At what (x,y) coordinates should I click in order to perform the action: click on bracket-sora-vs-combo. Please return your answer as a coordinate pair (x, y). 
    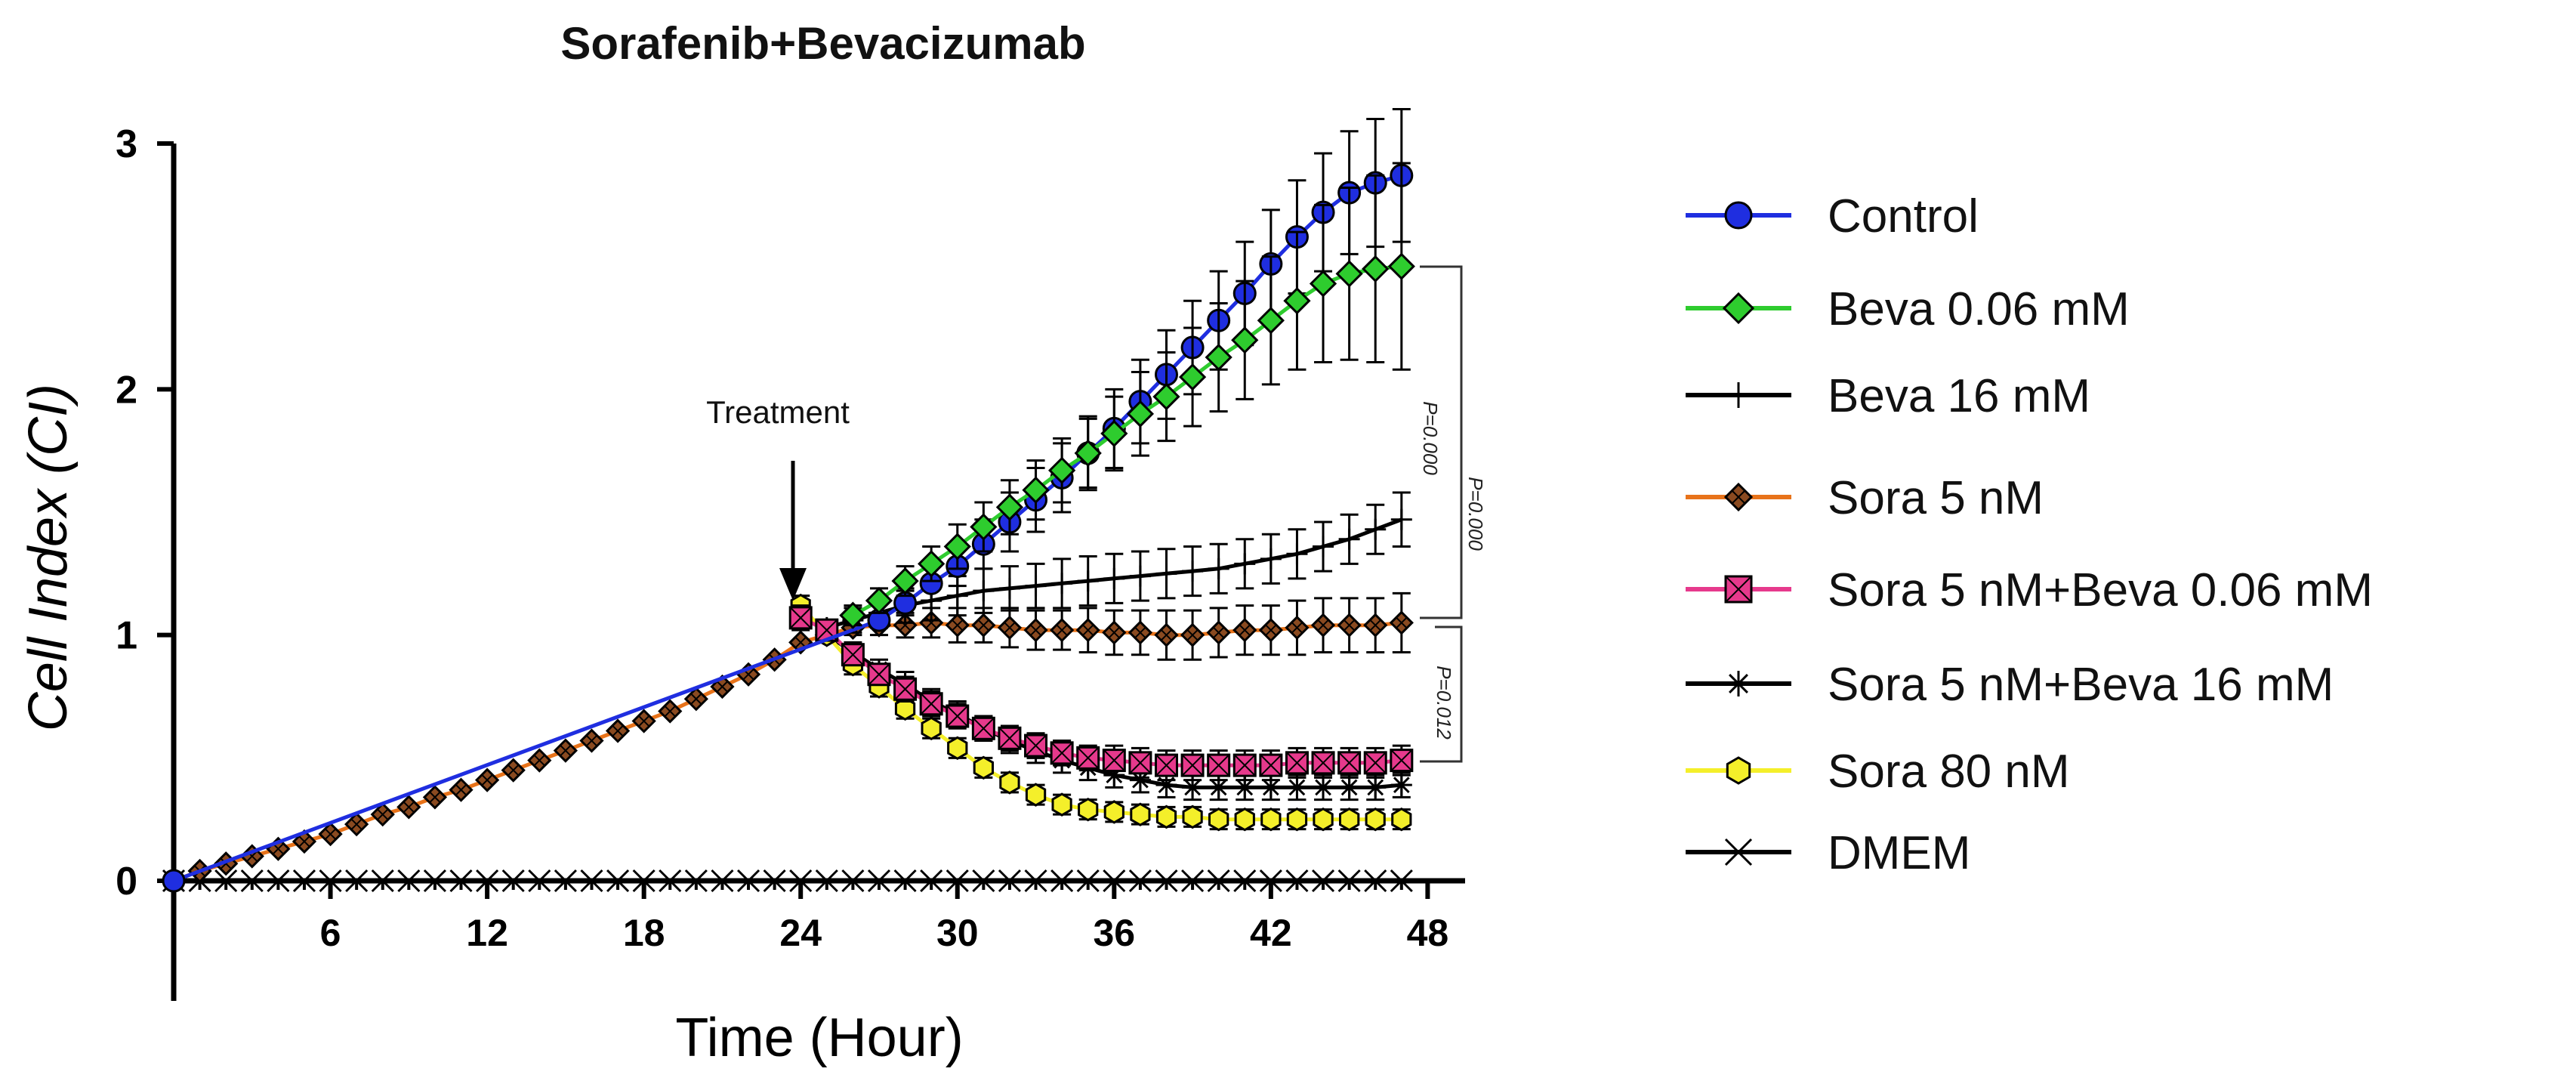
    Looking at the image, I should click on (1441, 694).